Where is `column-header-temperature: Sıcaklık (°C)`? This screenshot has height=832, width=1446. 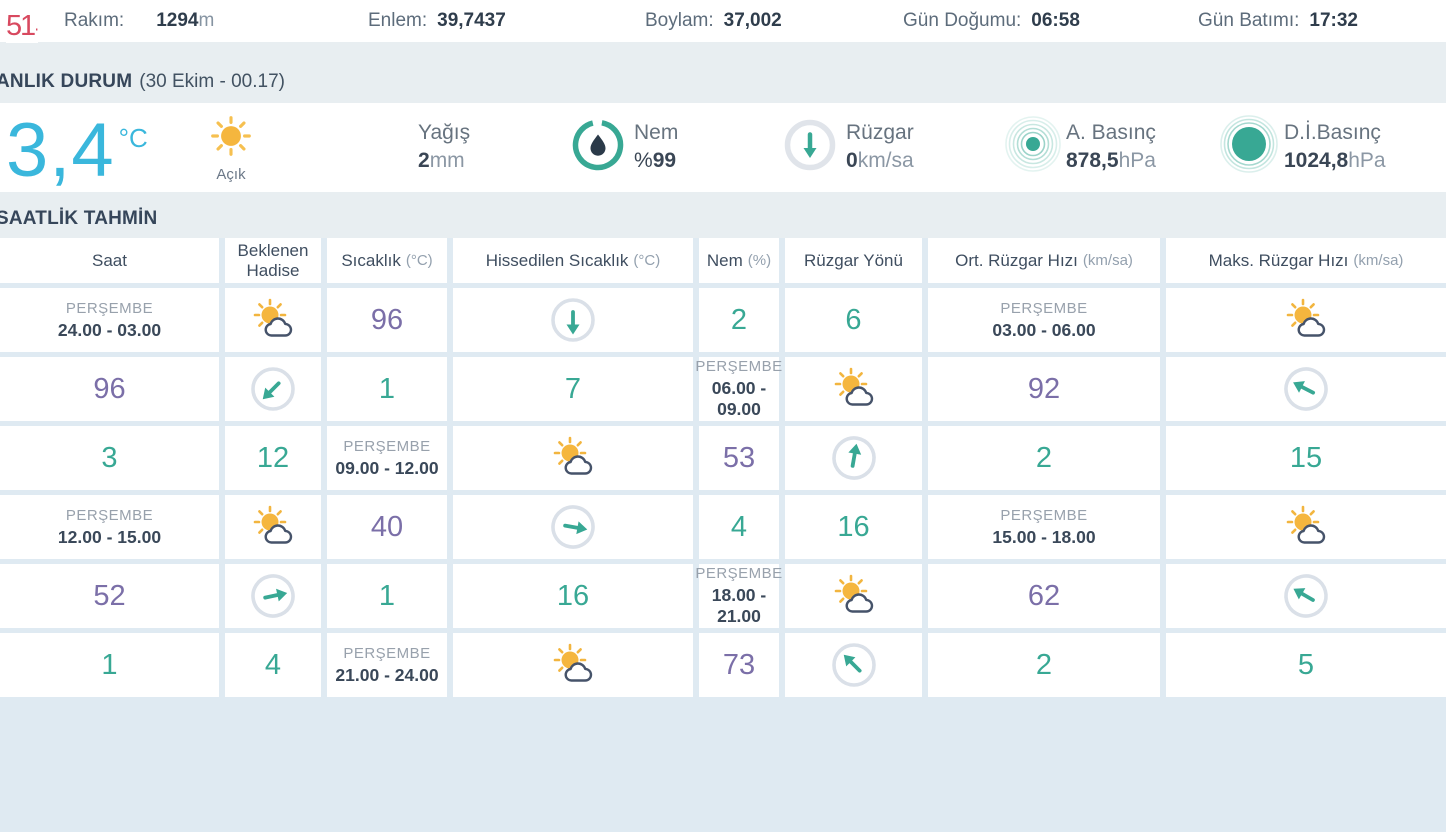 column-header-temperature: Sıcaklık (°C) is located at coordinates (387, 260).